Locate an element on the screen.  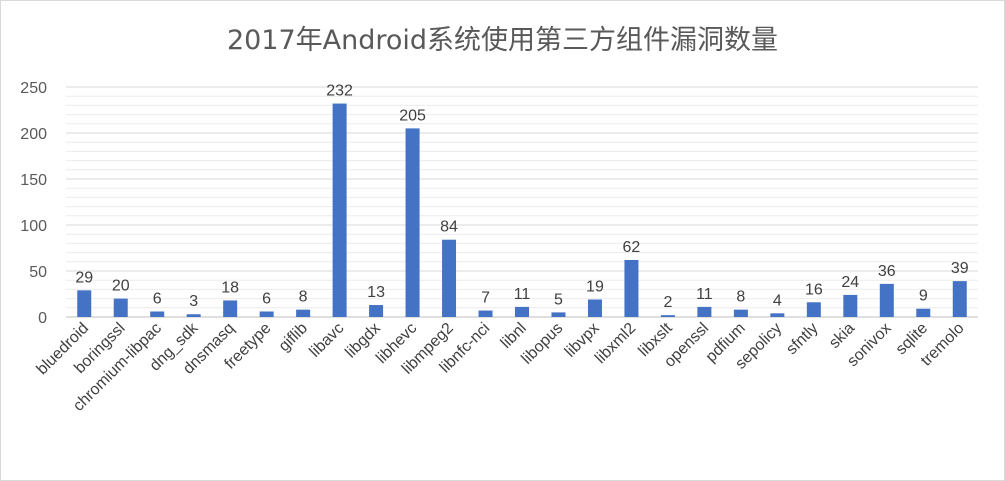
data-label: 29 is located at coordinates (84, 277).